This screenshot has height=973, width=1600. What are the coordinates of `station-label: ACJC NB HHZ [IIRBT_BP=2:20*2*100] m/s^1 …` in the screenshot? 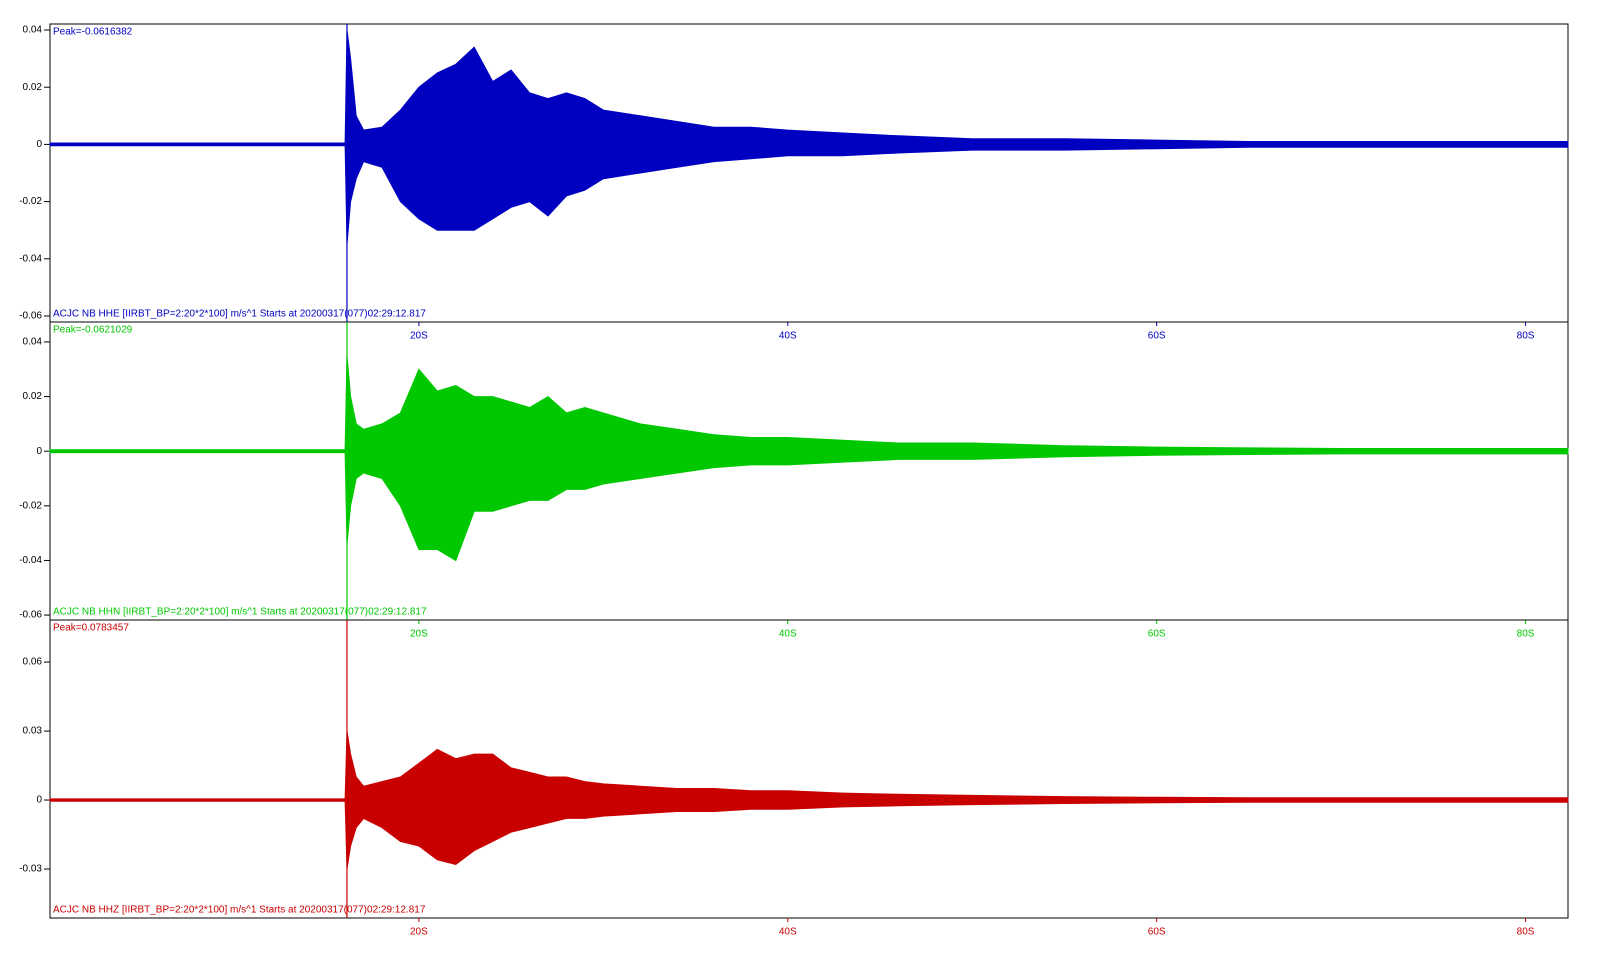 It's located at (239, 910).